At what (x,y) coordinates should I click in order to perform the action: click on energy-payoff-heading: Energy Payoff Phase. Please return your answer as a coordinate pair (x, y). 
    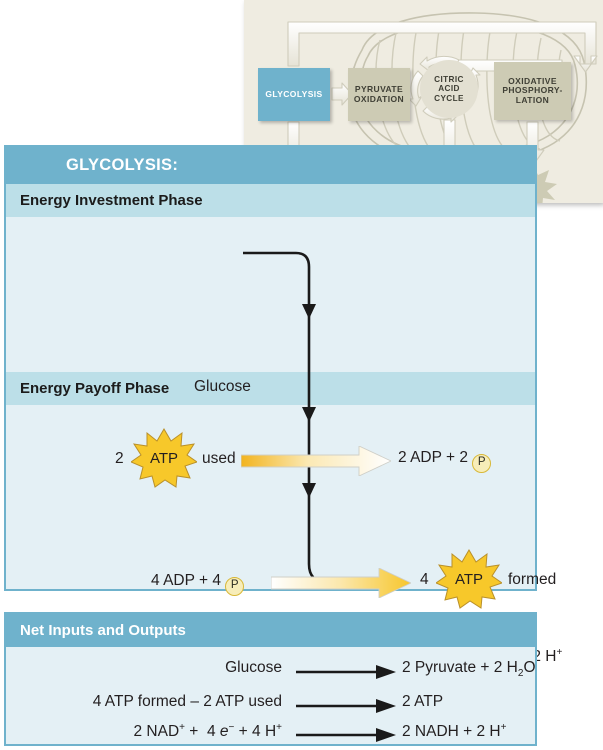
    Looking at the image, I should click on (270, 388).